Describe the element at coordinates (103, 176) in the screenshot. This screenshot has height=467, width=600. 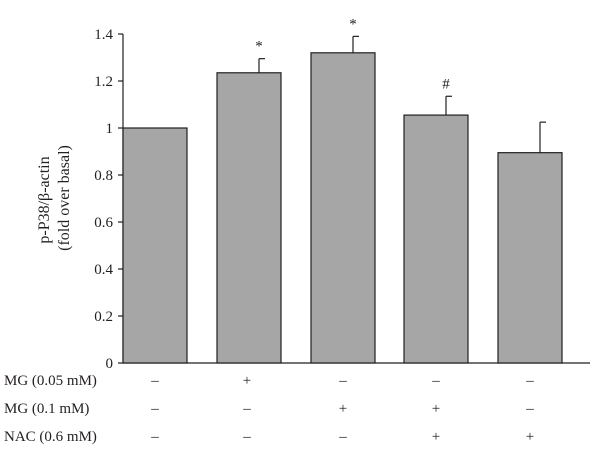
I see `y-tick-label: 0.8` at that location.